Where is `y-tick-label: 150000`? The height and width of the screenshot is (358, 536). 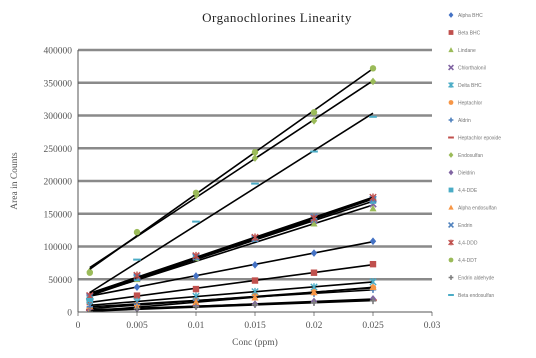
y-tick-label: 150000 is located at coordinates (58, 215).